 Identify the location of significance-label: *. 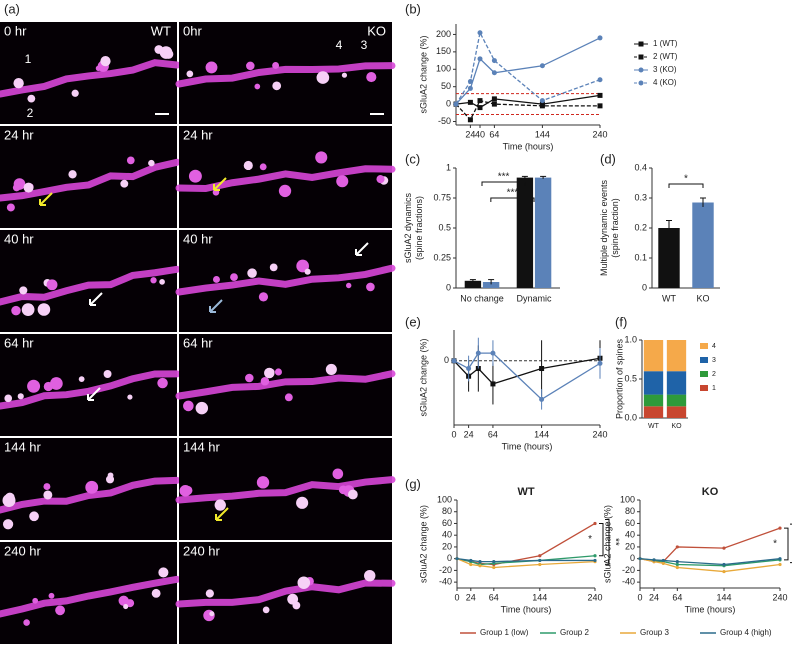
(590, 539).